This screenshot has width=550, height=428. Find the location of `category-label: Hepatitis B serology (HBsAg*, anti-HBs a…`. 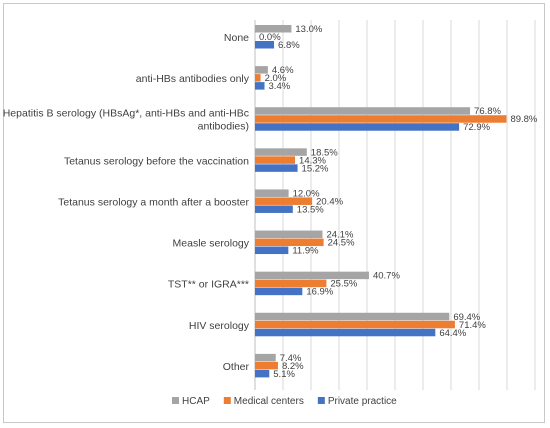

category-label: Hepatitis B serology (HBsAg*, anti-HBs a… is located at coordinates (126, 114).